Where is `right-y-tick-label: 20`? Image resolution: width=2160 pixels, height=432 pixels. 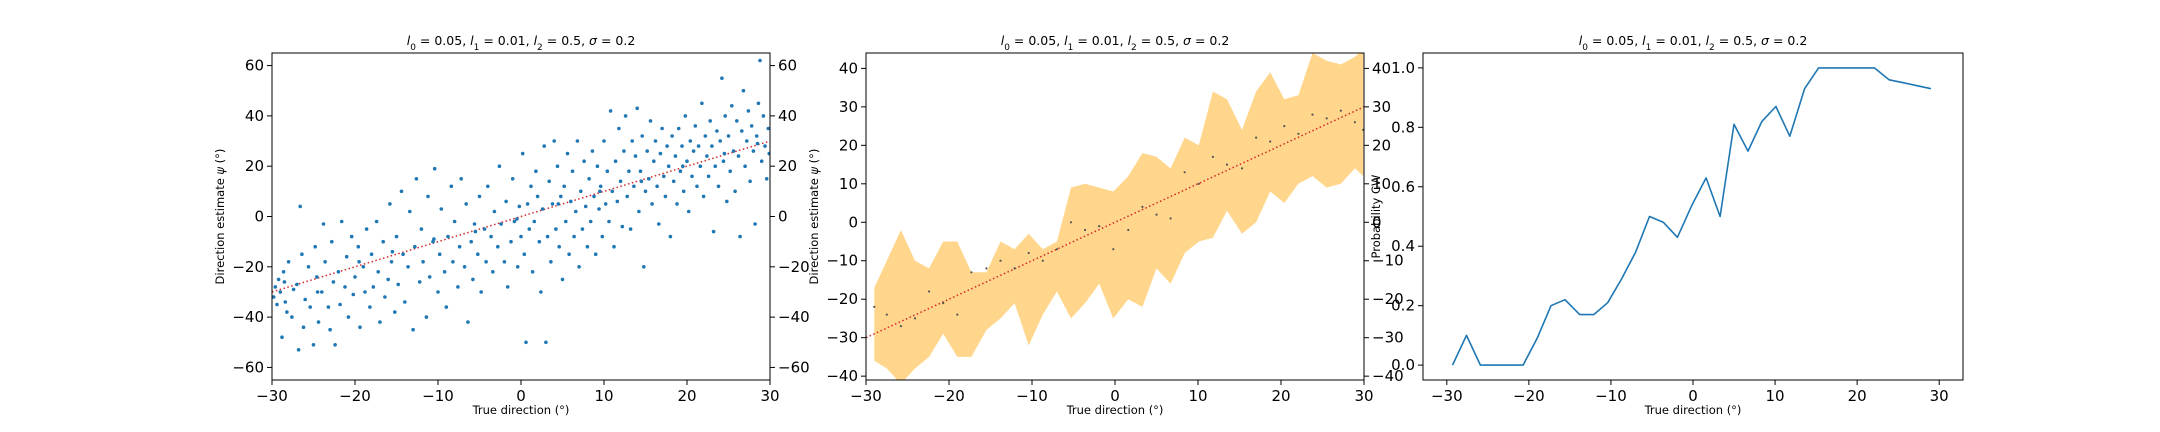
right-y-tick-label: 20 is located at coordinates (1381, 145).